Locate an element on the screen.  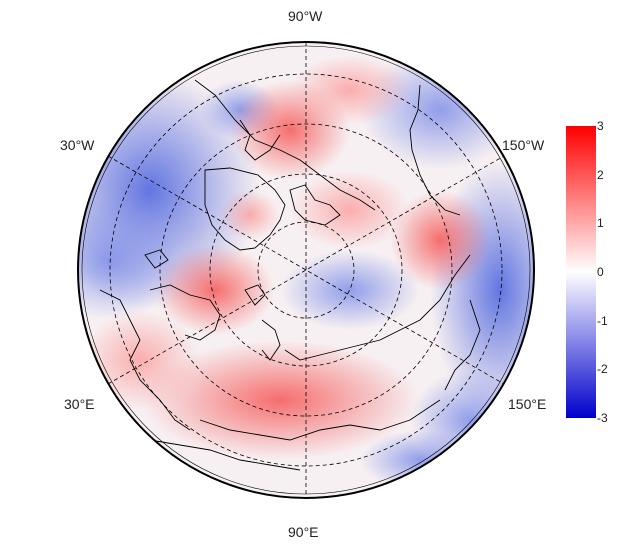
lon-label-lower-right: 150°E is located at coordinates (527, 404).